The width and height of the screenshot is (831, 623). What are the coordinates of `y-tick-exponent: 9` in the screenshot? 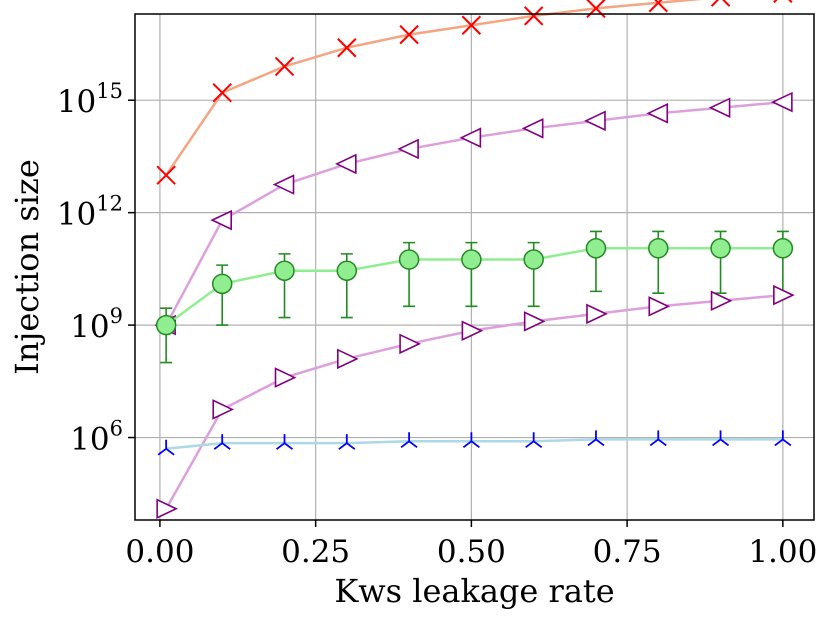 It's located at (116, 316).